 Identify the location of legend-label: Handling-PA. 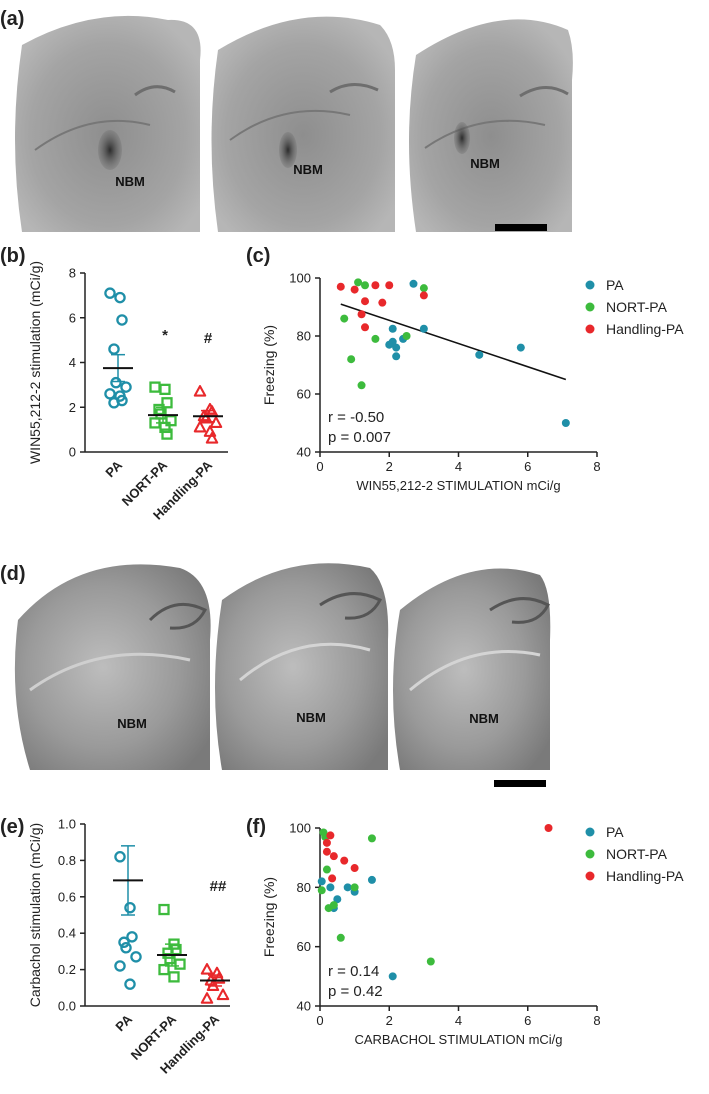
(645, 876).